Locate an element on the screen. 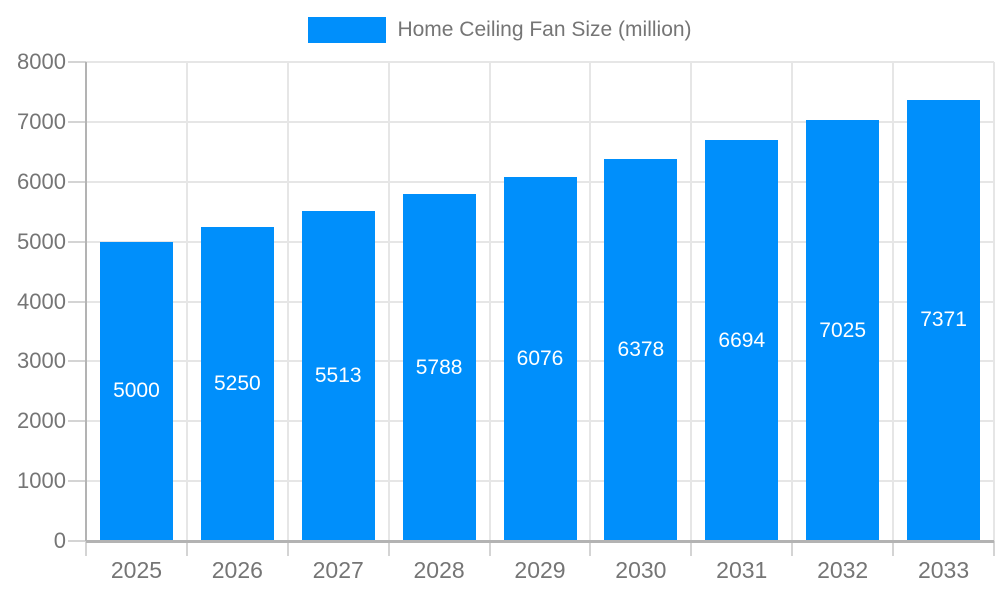  bar-value-label: 5000 is located at coordinates (136, 391).